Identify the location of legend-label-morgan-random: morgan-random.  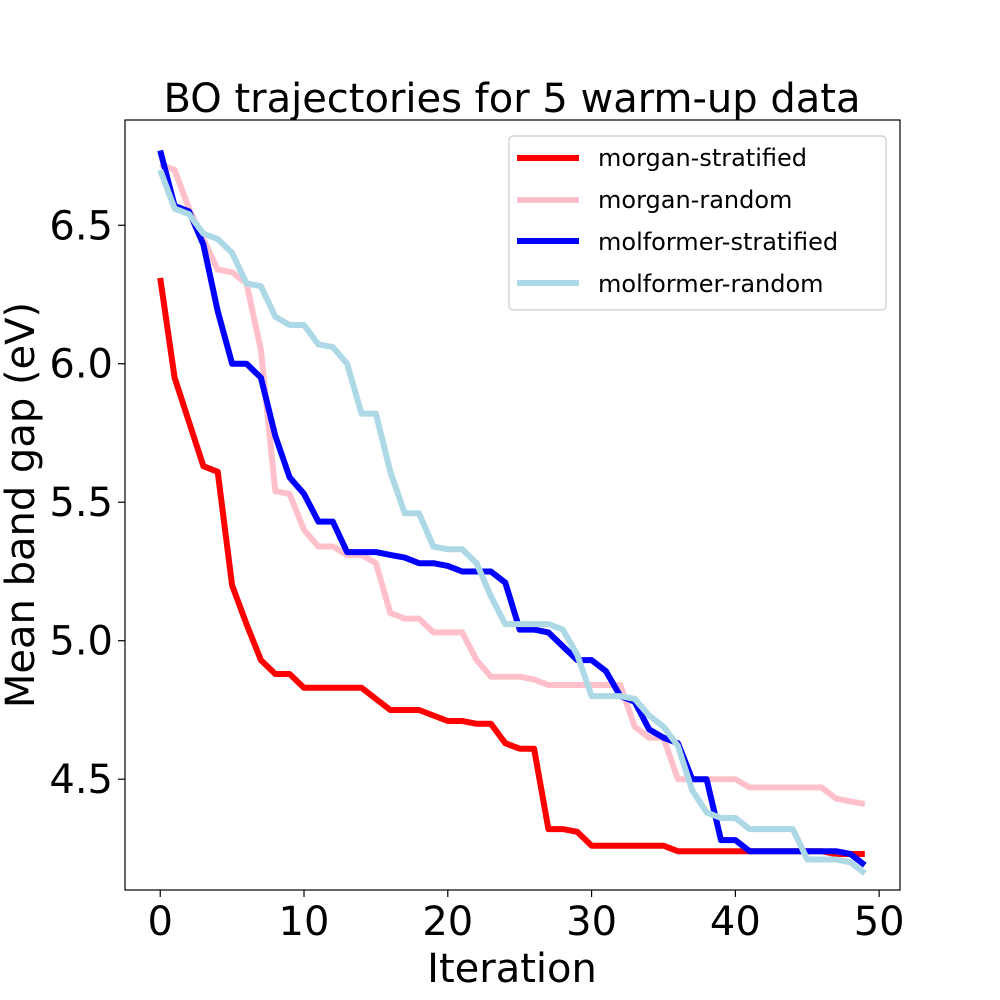
(695, 200).